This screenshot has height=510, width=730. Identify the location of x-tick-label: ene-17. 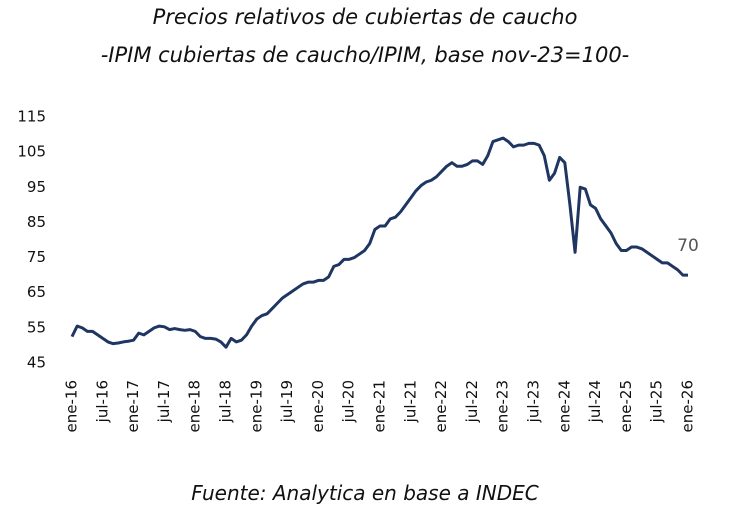
(133, 406).